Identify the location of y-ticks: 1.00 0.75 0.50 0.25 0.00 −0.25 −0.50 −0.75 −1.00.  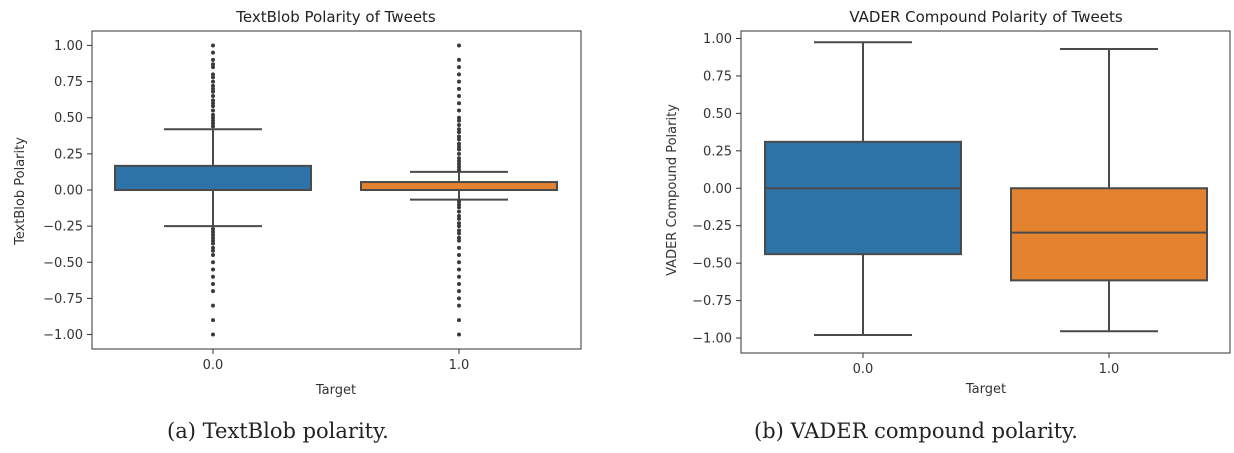
(67, 191).